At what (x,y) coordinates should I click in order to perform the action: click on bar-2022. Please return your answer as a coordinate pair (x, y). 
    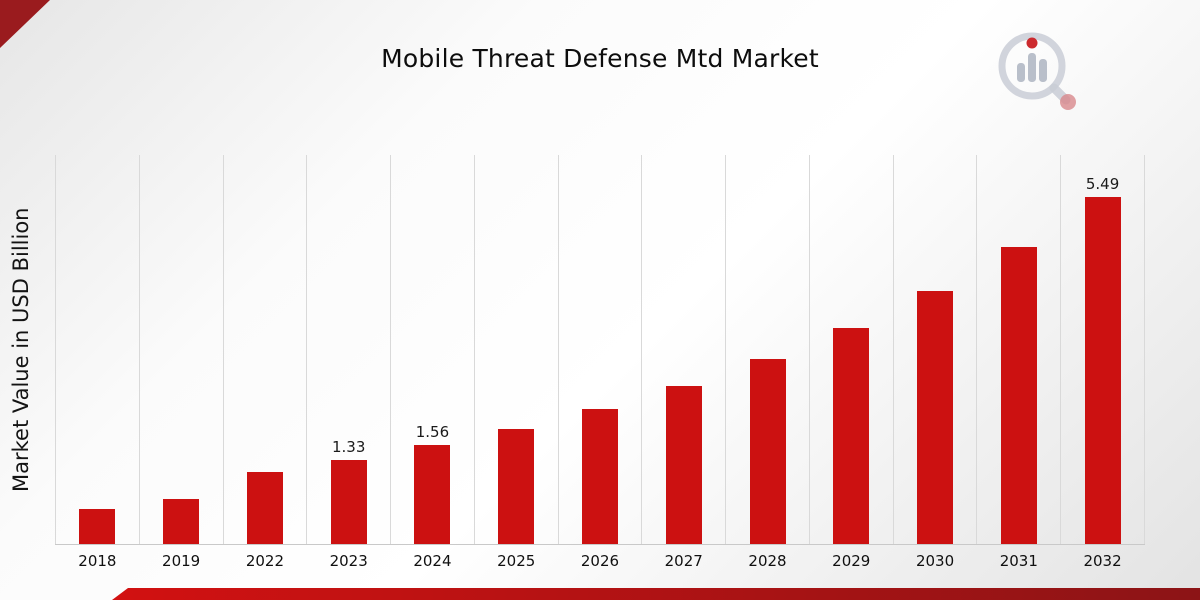
    Looking at the image, I should click on (264, 507).